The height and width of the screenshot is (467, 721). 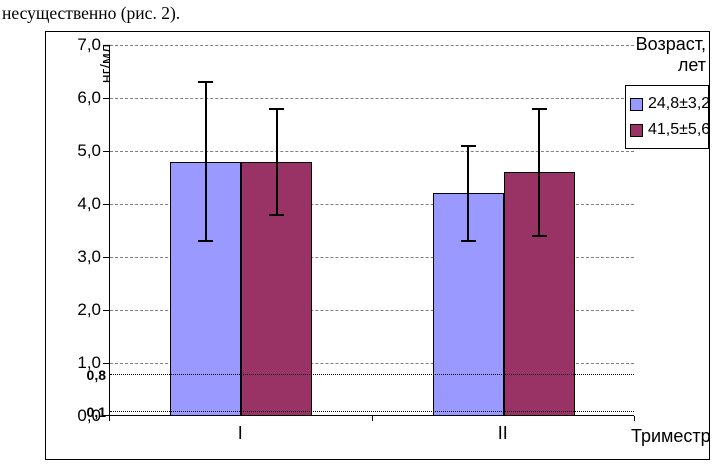 What do you see at coordinates (277, 288) in the screenshot?
I see `bar` at bounding box center [277, 288].